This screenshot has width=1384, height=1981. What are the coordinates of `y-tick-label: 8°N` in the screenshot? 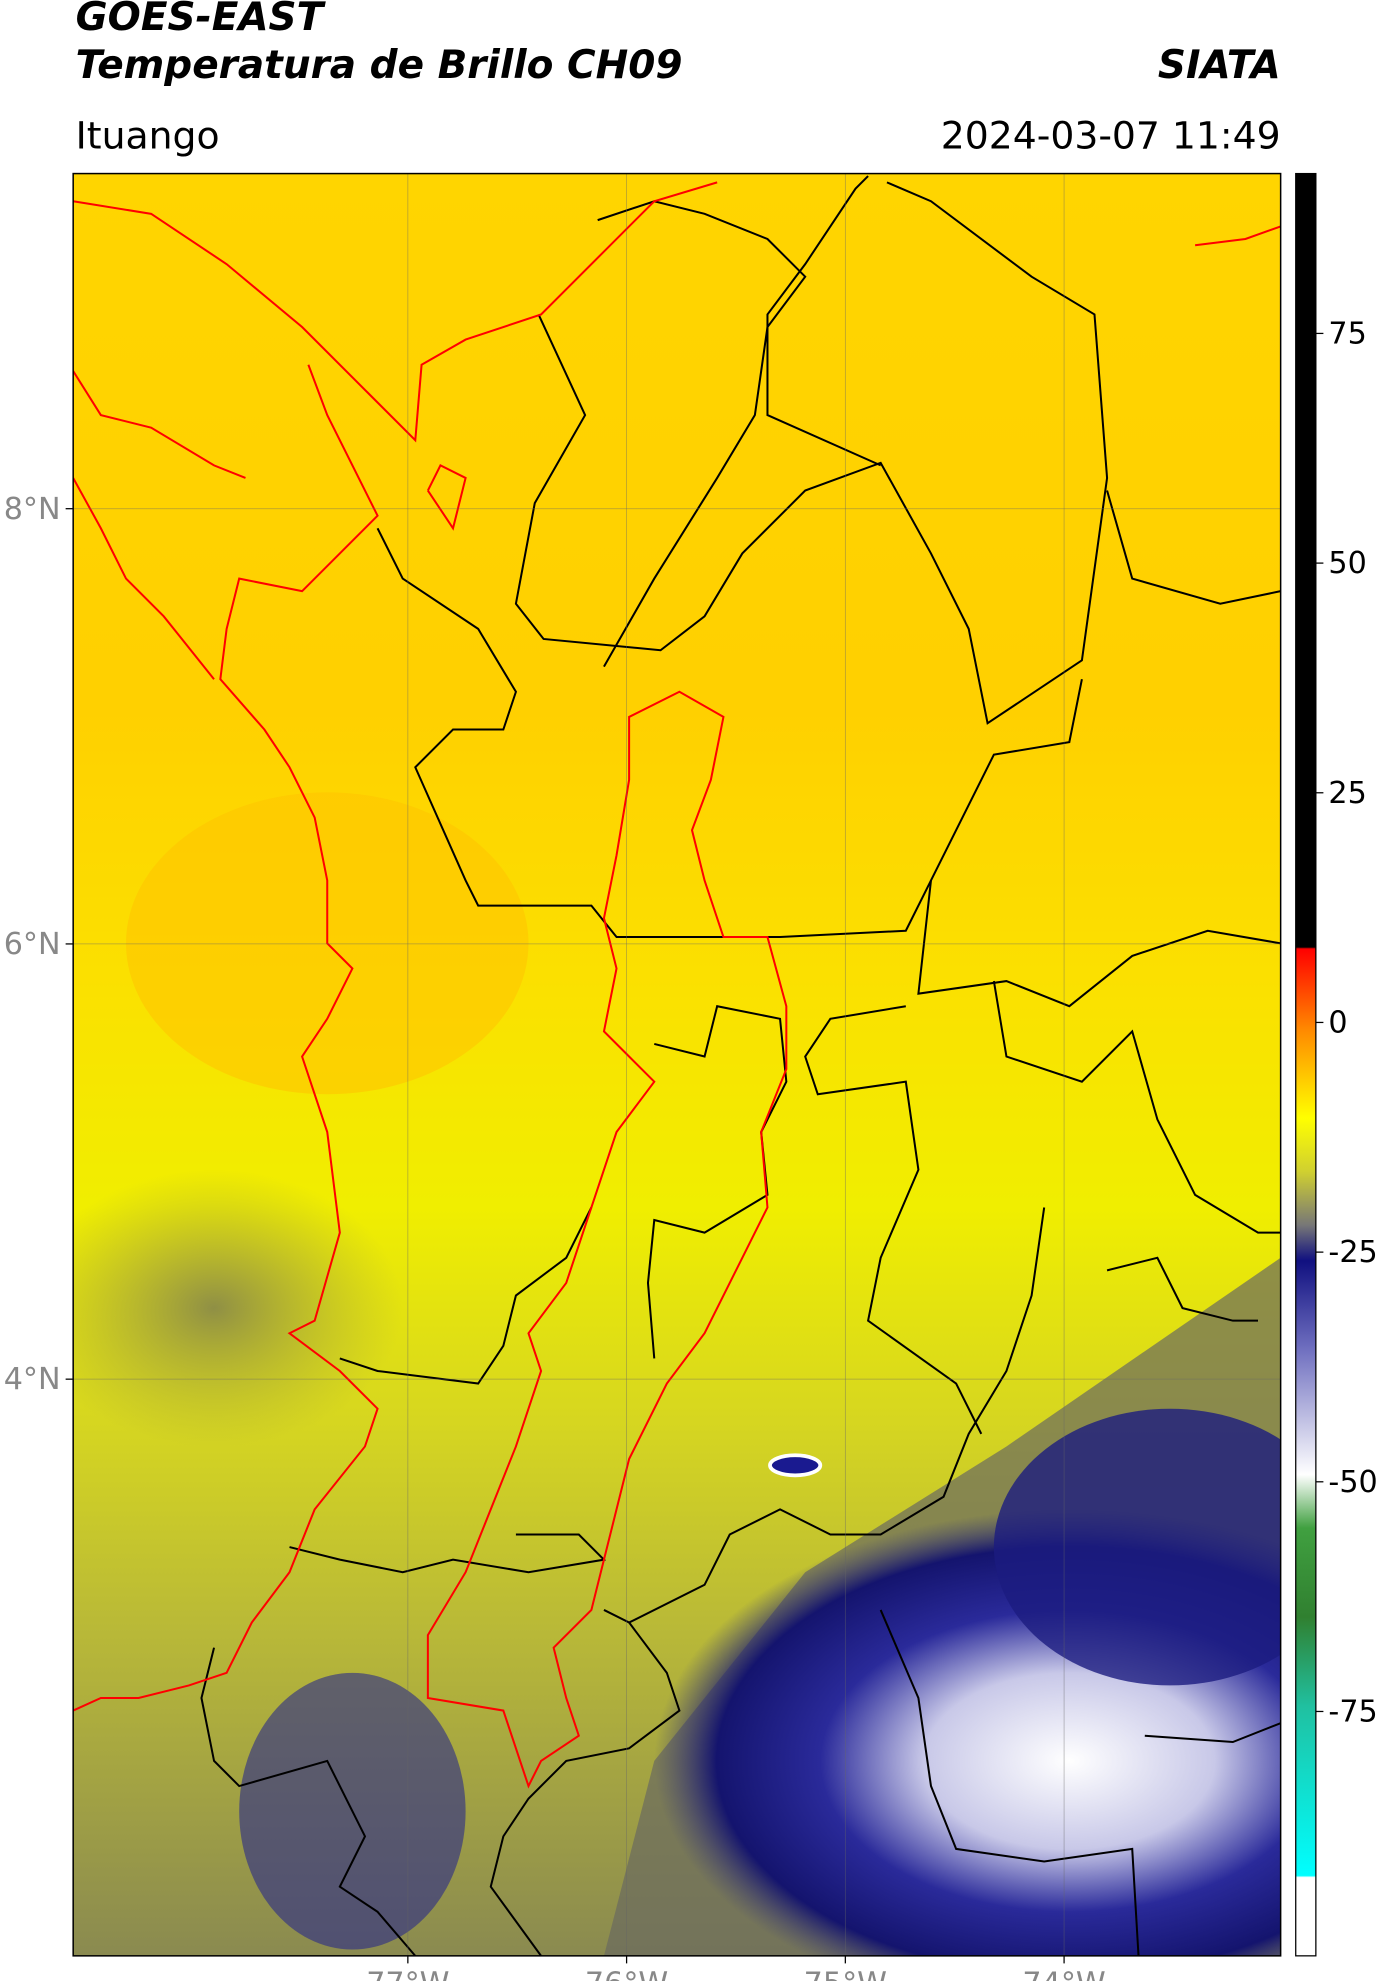 It's located at (32, 509).